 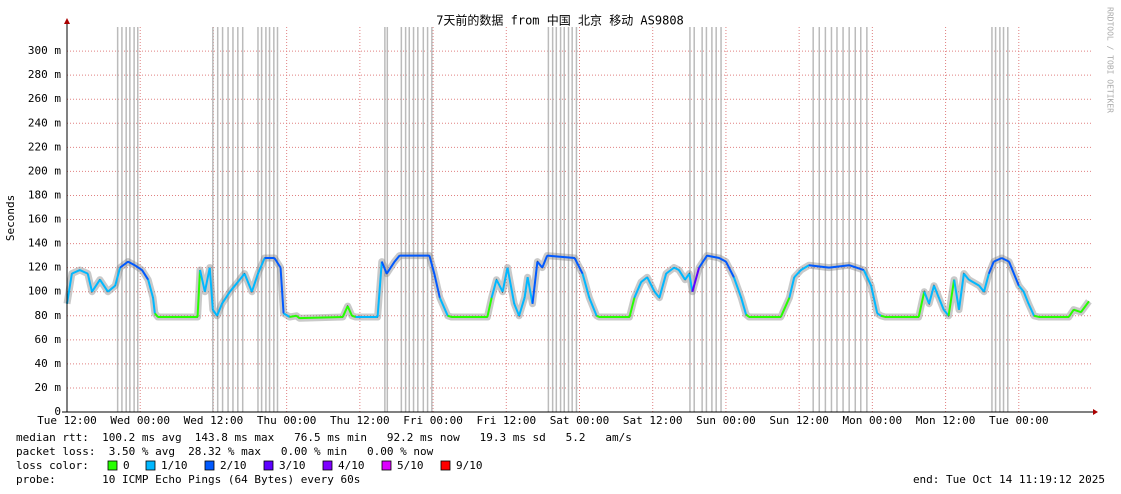 What do you see at coordinates (287, 420) in the screenshot?
I see `x-tick-label: Thu 00:00` at bounding box center [287, 420].